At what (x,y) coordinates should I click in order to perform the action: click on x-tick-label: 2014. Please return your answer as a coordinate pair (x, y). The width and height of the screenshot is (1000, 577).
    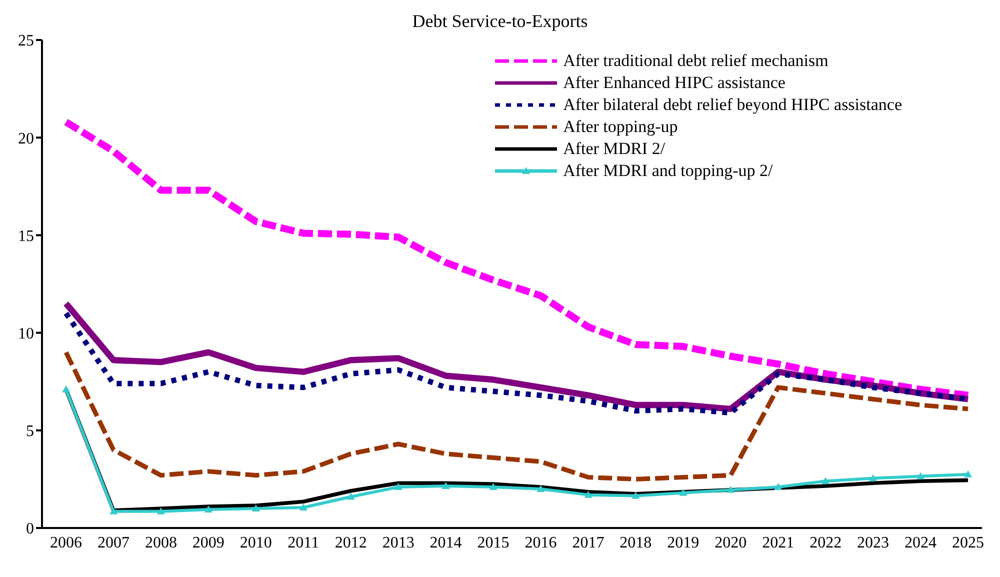
    Looking at the image, I should click on (446, 543).